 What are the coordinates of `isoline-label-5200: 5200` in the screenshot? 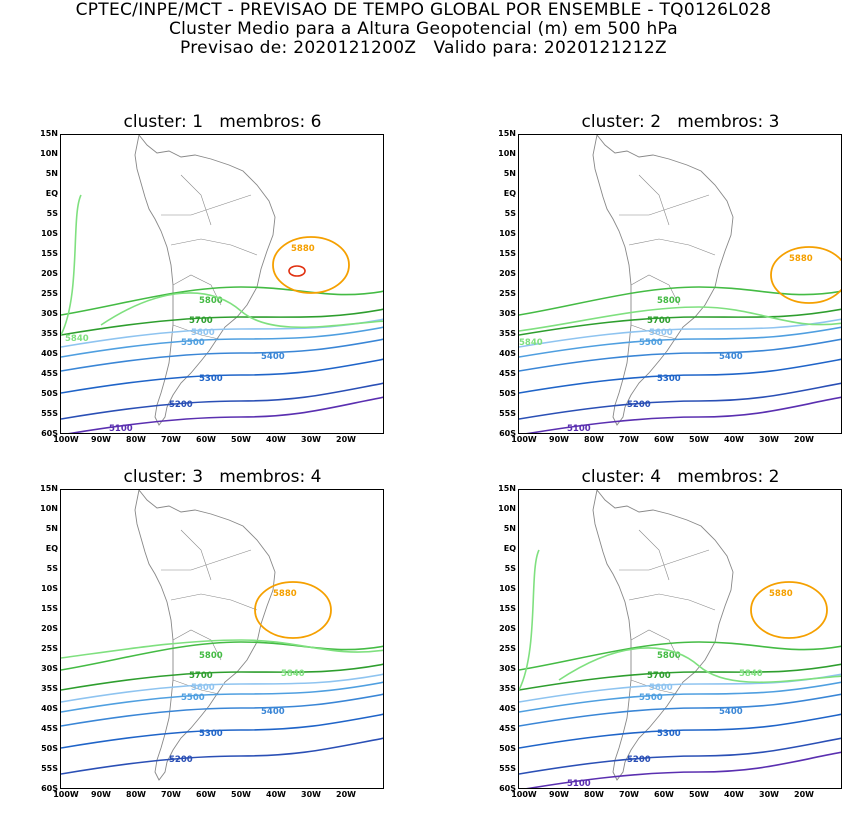 It's located at (639, 405).